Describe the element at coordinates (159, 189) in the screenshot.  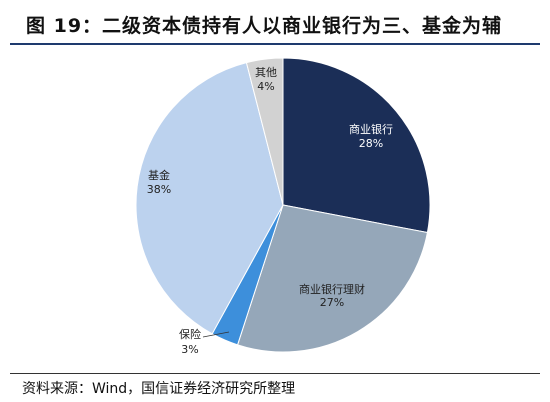
I see `slice-value-funds: 38%` at that location.